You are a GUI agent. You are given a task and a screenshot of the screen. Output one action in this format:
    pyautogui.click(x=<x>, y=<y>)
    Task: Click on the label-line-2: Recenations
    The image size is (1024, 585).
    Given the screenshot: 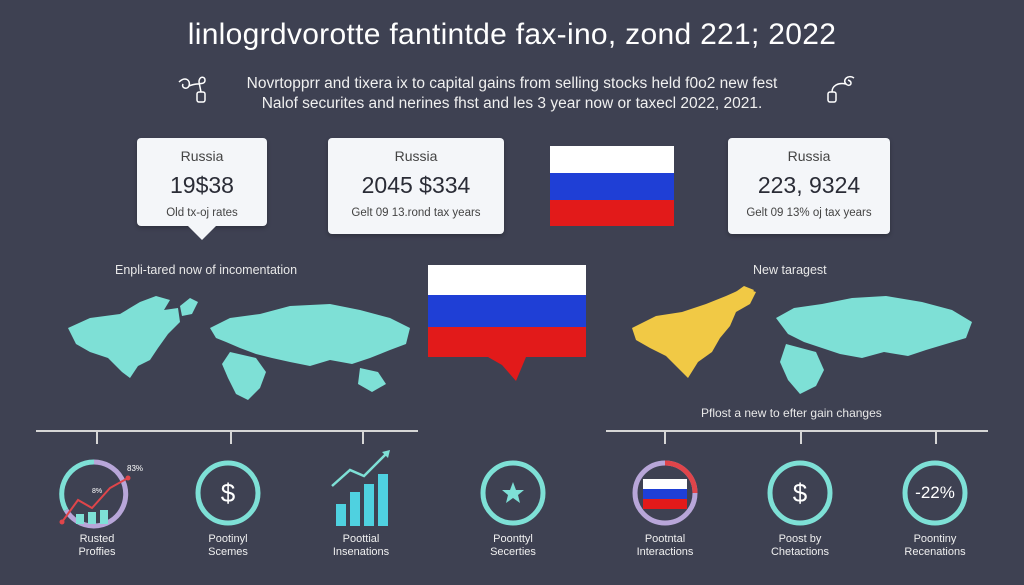 What is the action you would take?
    pyautogui.click(x=935, y=552)
    